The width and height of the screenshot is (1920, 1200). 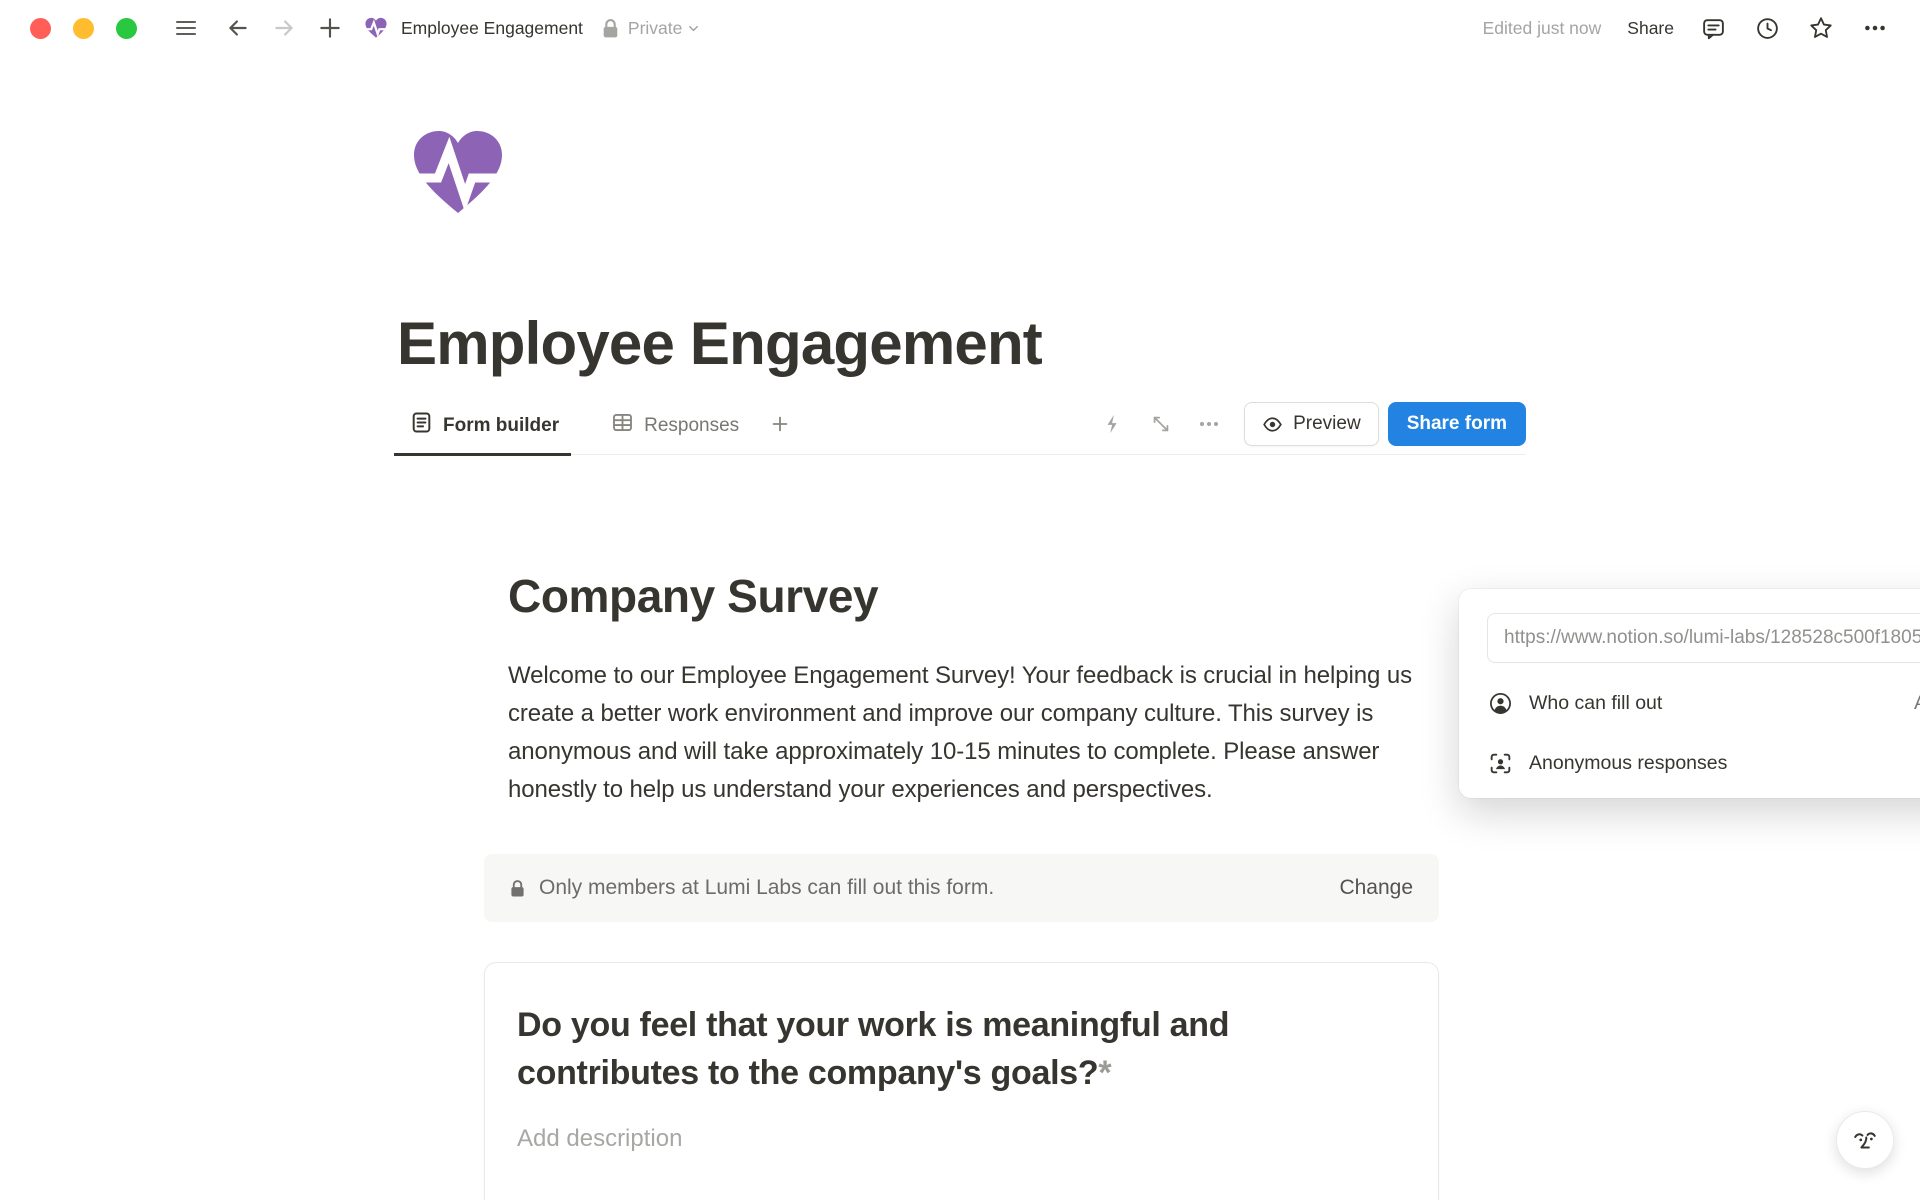 What do you see at coordinates (1596, 702) in the screenshot?
I see `who-can-fill-out-label: Who can fill out` at bounding box center [1596, 702].